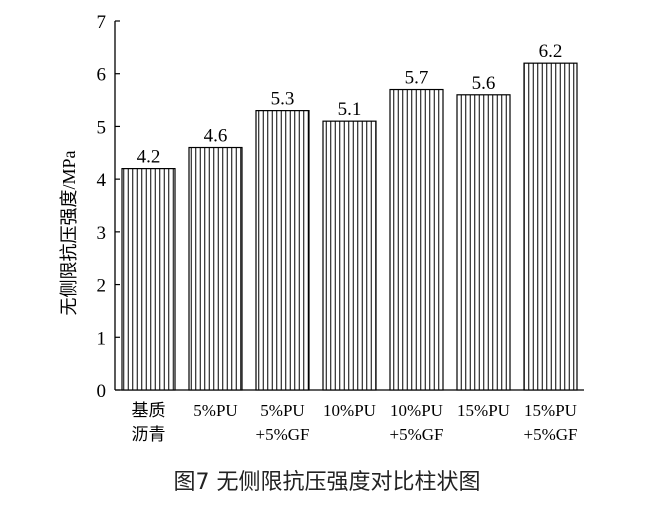 The height and width of the screenshot is (510, 654). I want to click on y-tick-label: 4, so click(102, 180).